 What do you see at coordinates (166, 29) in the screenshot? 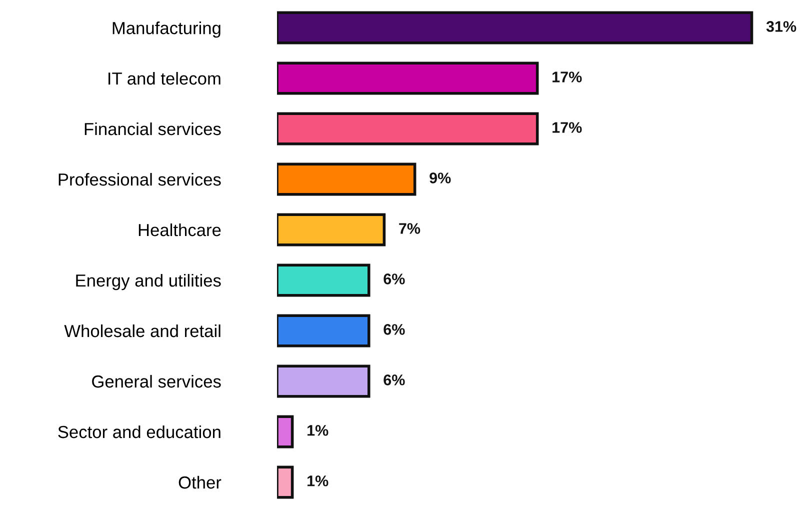
I see `y-tick-label: Manufacturing` at bounding box center [166, 29].